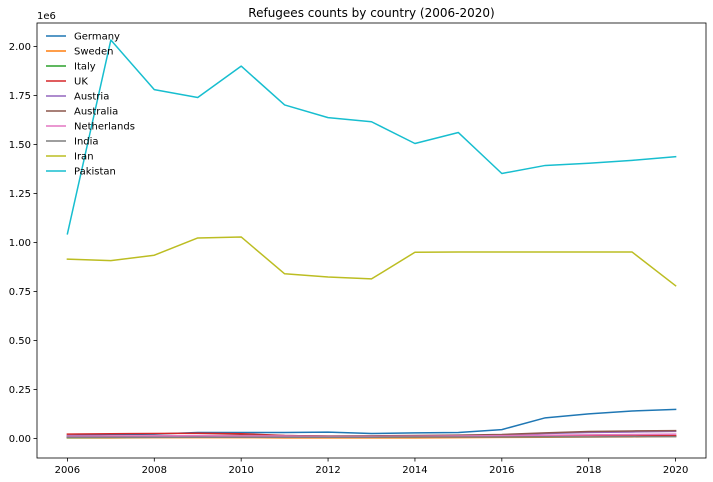 The height and width of the screenshot is (482, 713). What do you see at coordinates (86, 142) in the screenshot?
I see `legend-label-india: India` at bounding box center [86, 142].